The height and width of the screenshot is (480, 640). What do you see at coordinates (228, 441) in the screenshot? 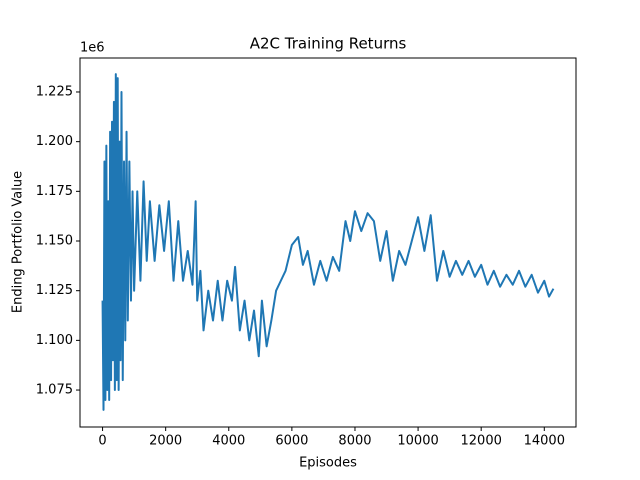
I see `x-tick-label: 4000` at bounding box center [228, 441].